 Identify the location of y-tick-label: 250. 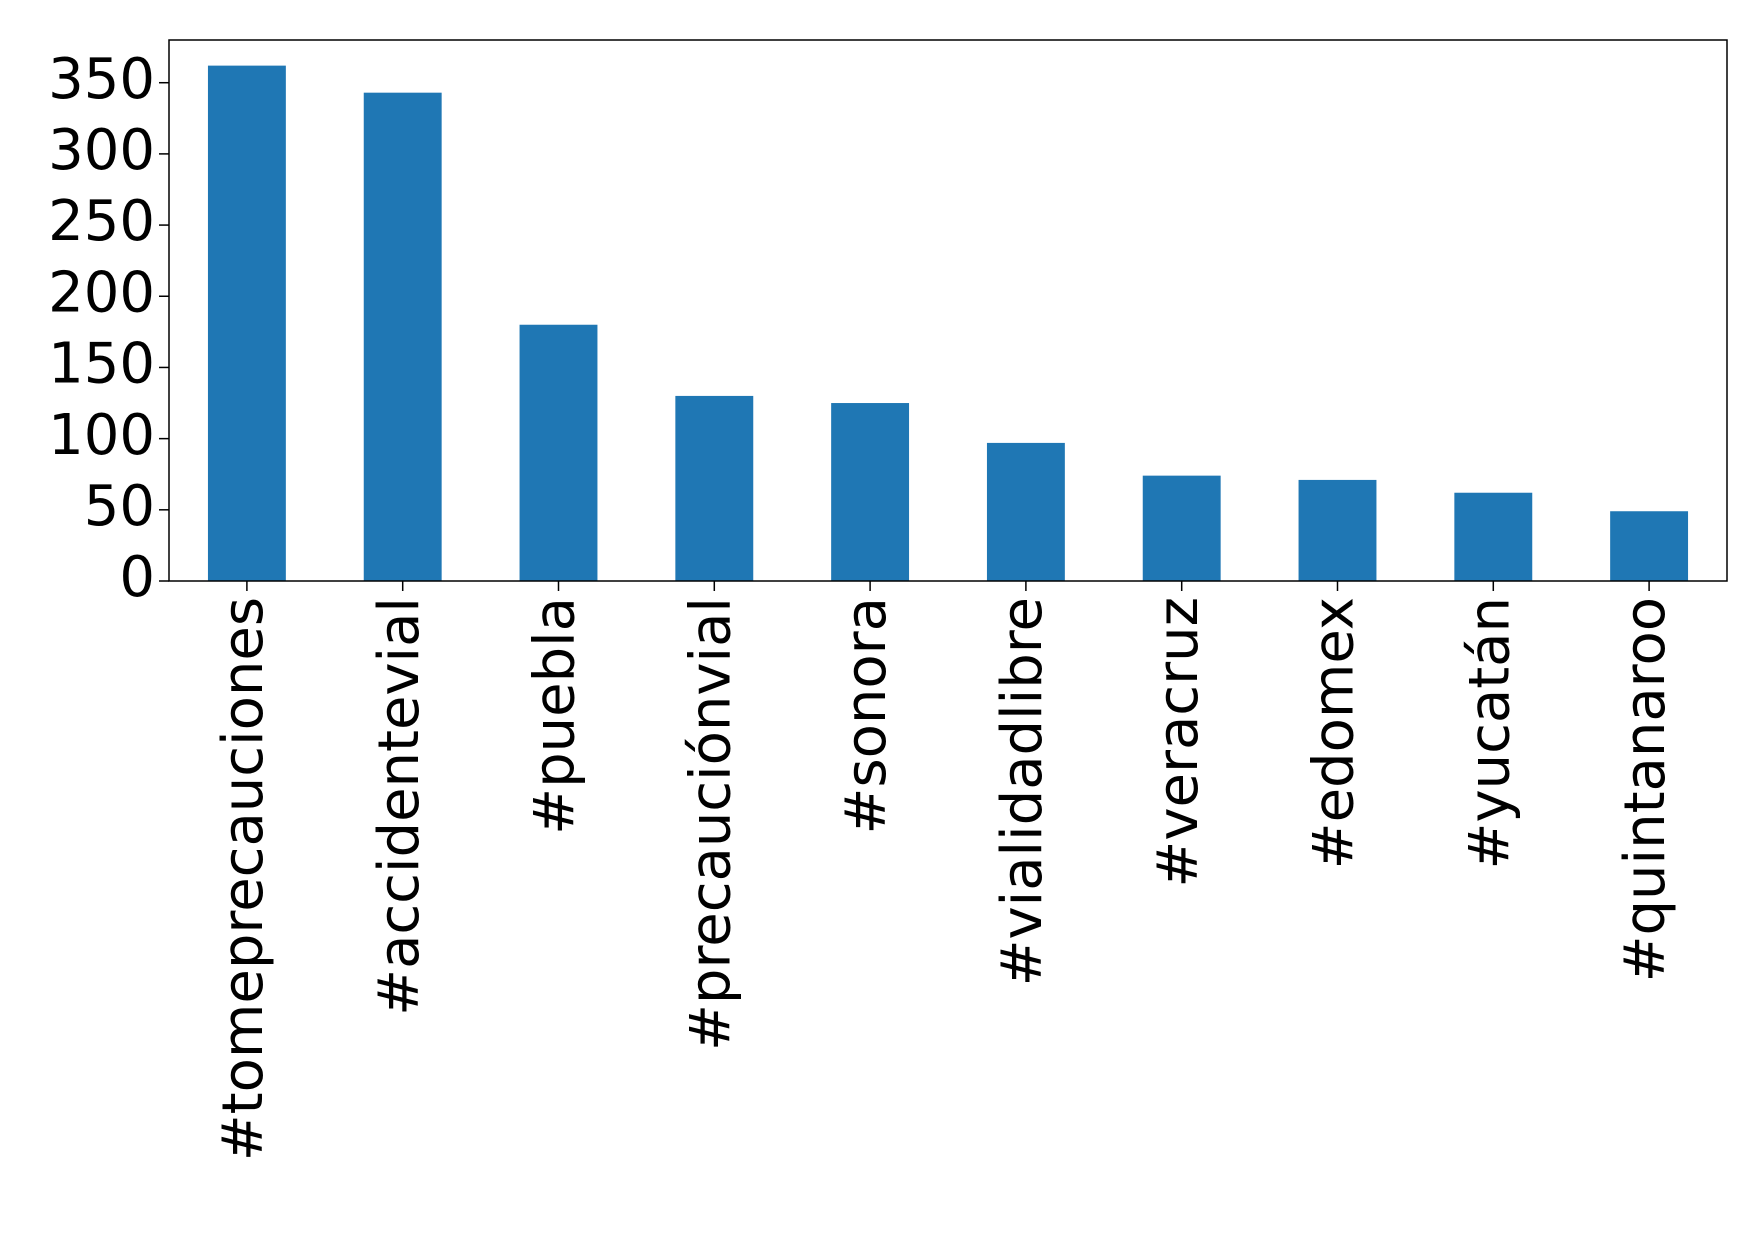
(101, 221).